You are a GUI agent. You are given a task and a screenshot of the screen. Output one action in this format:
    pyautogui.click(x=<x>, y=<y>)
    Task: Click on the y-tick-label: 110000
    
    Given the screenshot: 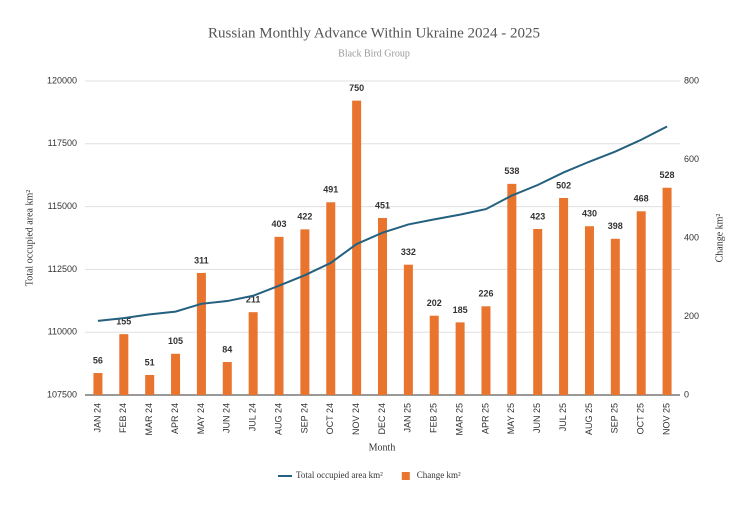 What is the action you would take?
    pyautogui.click(x=62, y=332)
    